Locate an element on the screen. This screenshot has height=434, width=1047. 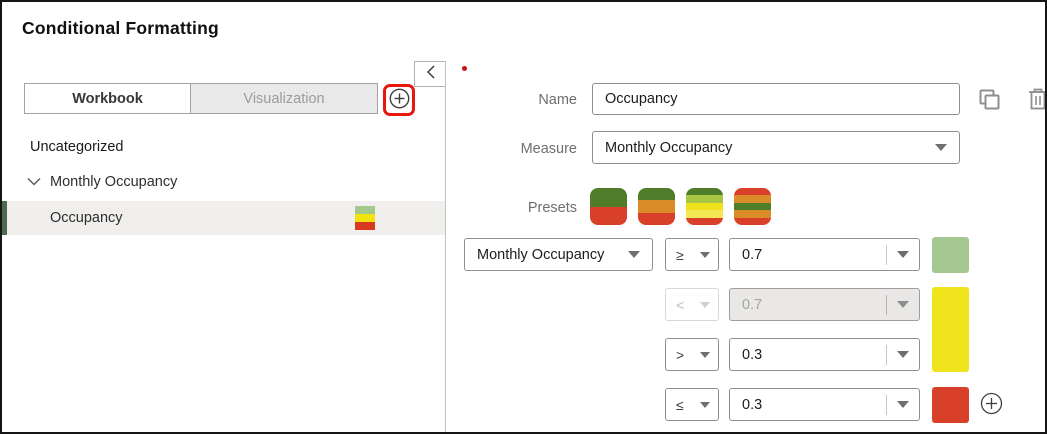
selection-accent-bar is located at coordinates (4, 218).